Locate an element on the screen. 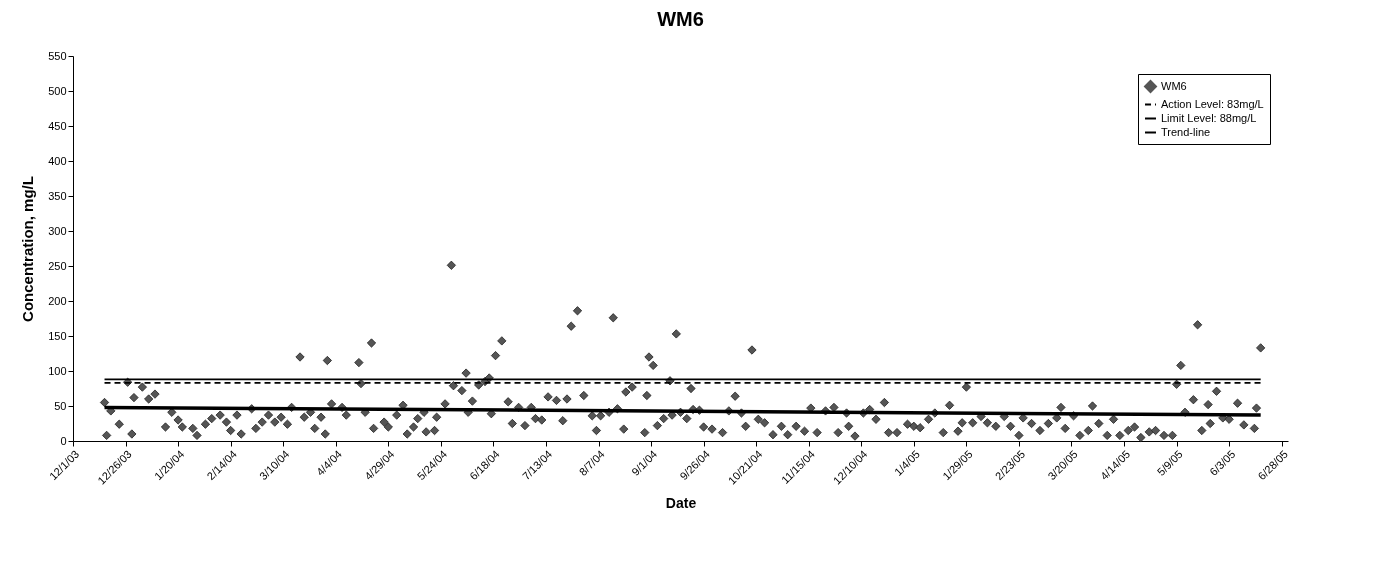  y-tick-label: 550 is located at coordinates (57, 55).